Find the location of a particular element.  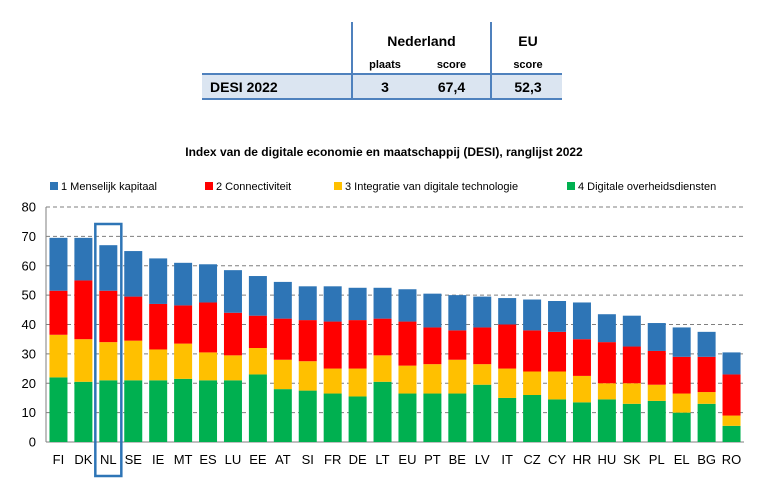

x-tick-label: LT is located at coordinates (382, 459).